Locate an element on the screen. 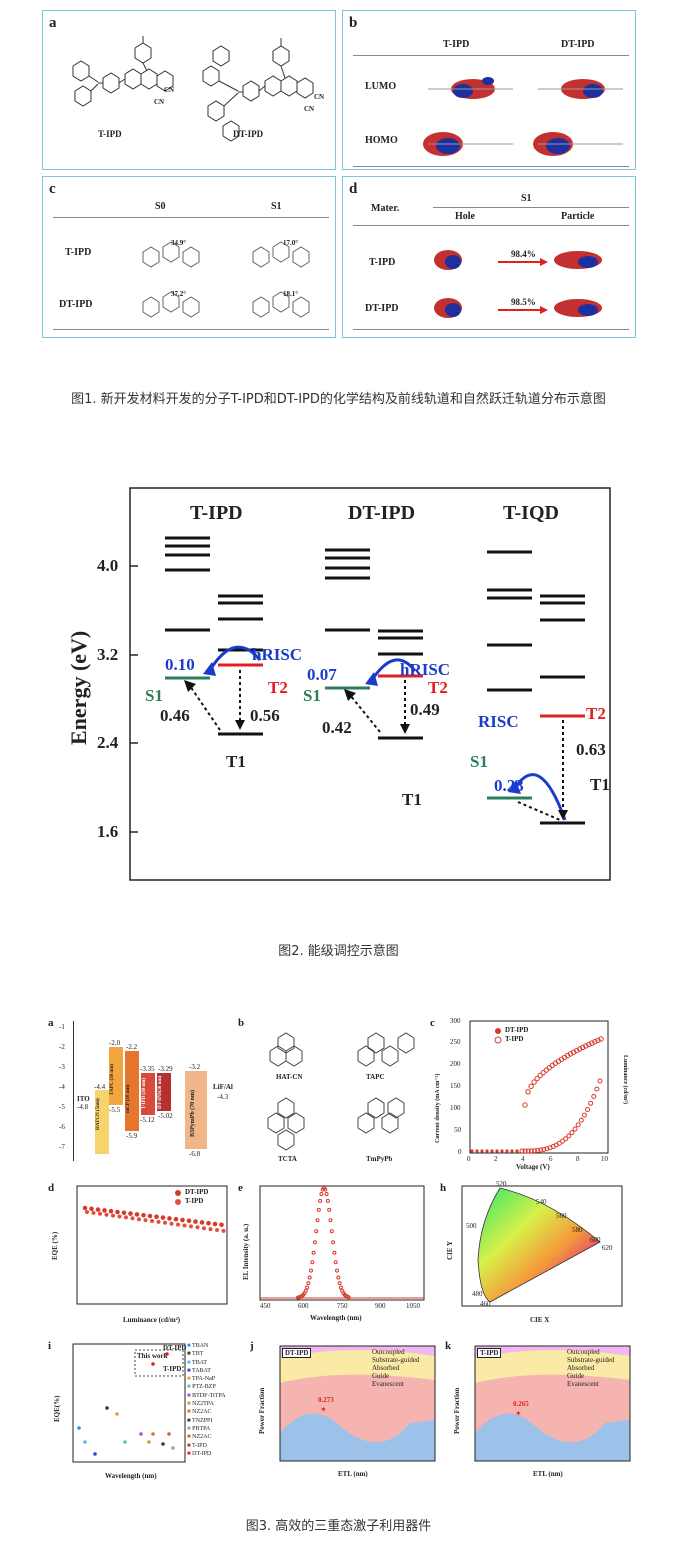 The image size is (677, 1545). layer-label: DT-IPD(30 nm) is located at coordinates (160, 1092).